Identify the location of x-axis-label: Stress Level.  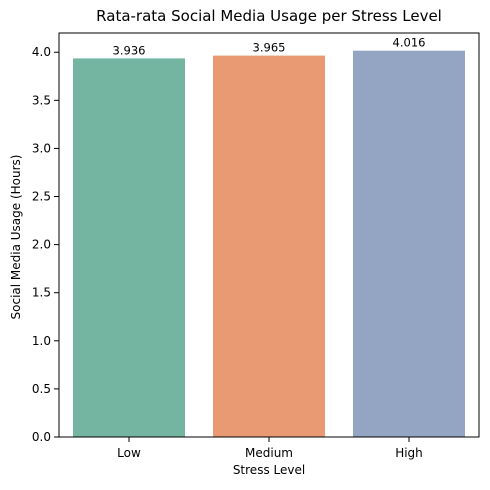
(269, 470).